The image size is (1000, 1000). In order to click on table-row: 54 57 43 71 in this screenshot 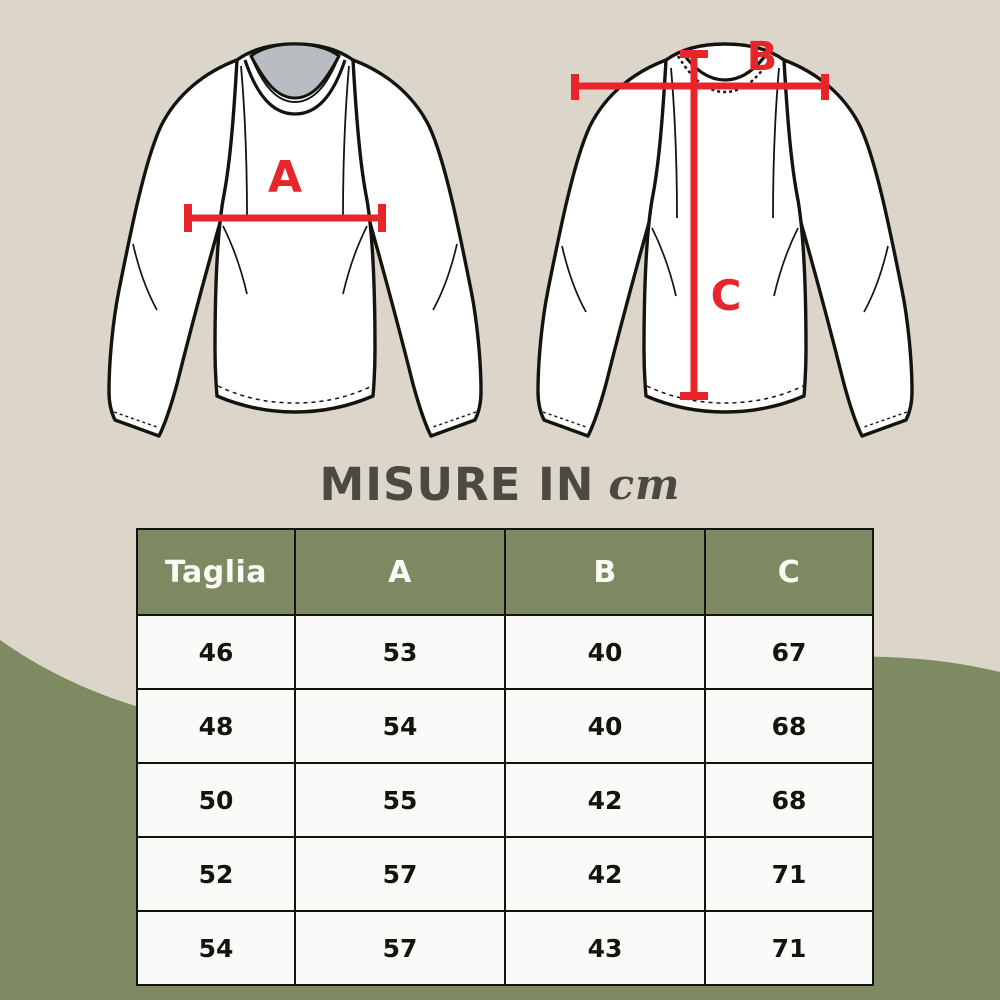, I will do `click(505, 948)`.